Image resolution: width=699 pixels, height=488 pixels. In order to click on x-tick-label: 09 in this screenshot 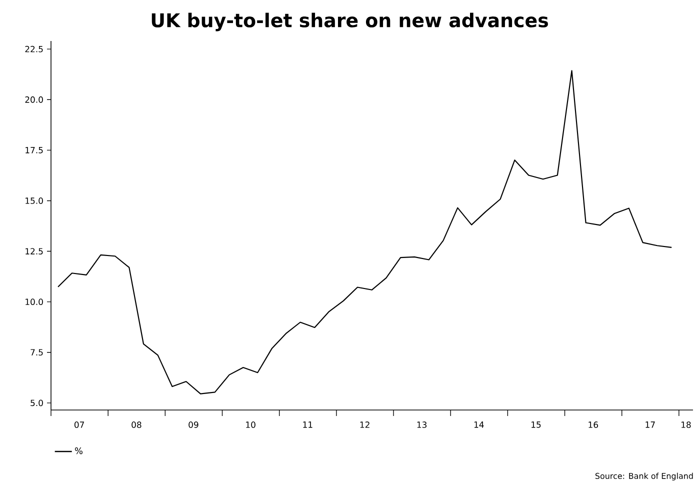, I will do `click(193, 425)`.